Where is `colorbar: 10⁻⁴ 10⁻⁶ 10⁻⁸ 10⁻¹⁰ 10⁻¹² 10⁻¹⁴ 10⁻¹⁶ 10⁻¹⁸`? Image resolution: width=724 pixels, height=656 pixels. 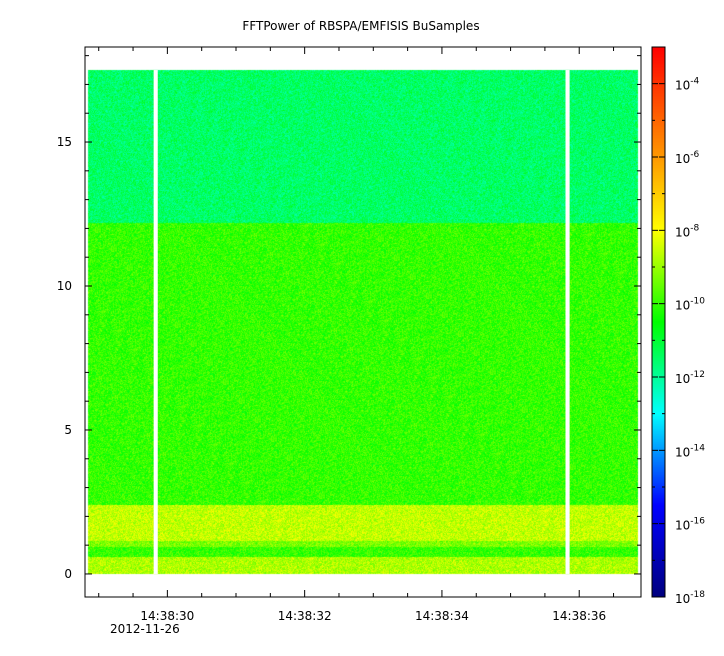 colorbar: 10⁻⁴ 10⁻⁶ 10⁻⁸ 10⁻¹⁰ 10⁻¹² 10⁻¹⁴ 10⁻¹⁶ 10⁻¹⁸ is located at coordinates (678, 326).